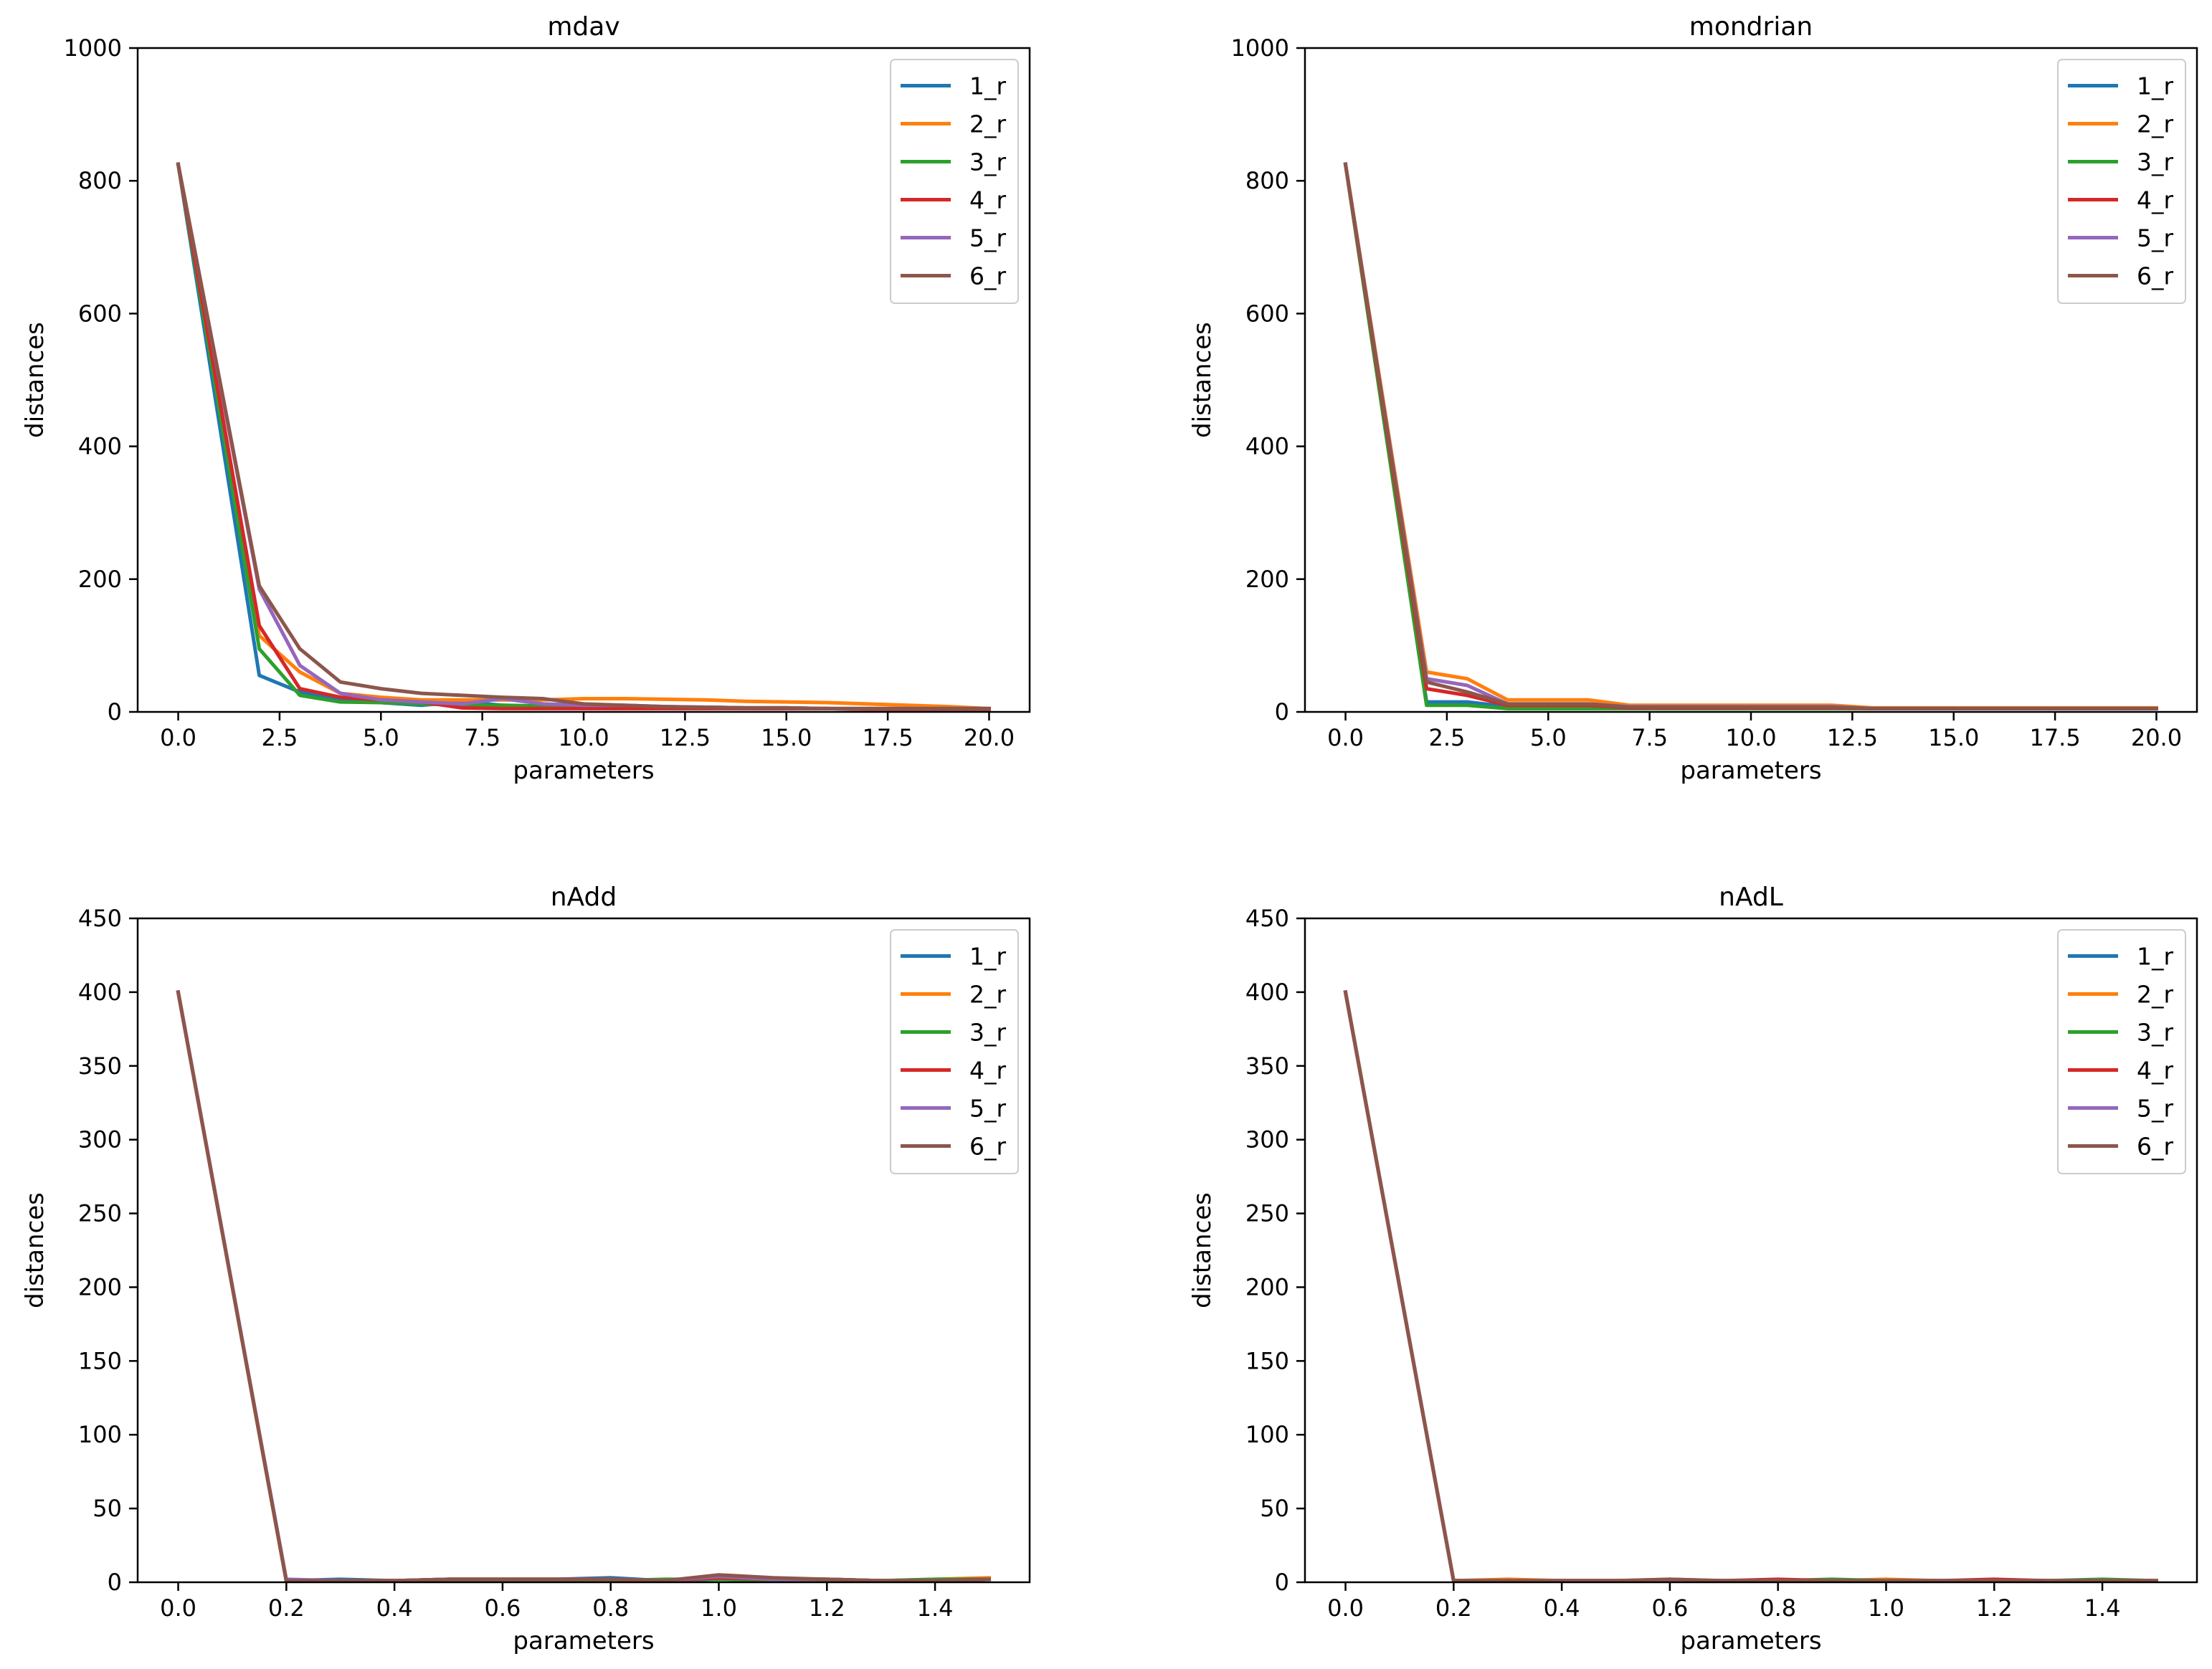 This screenshot has height=1669, width=2212. I want to click on legend-label-6_r: 6_r, so click(2155, 276).